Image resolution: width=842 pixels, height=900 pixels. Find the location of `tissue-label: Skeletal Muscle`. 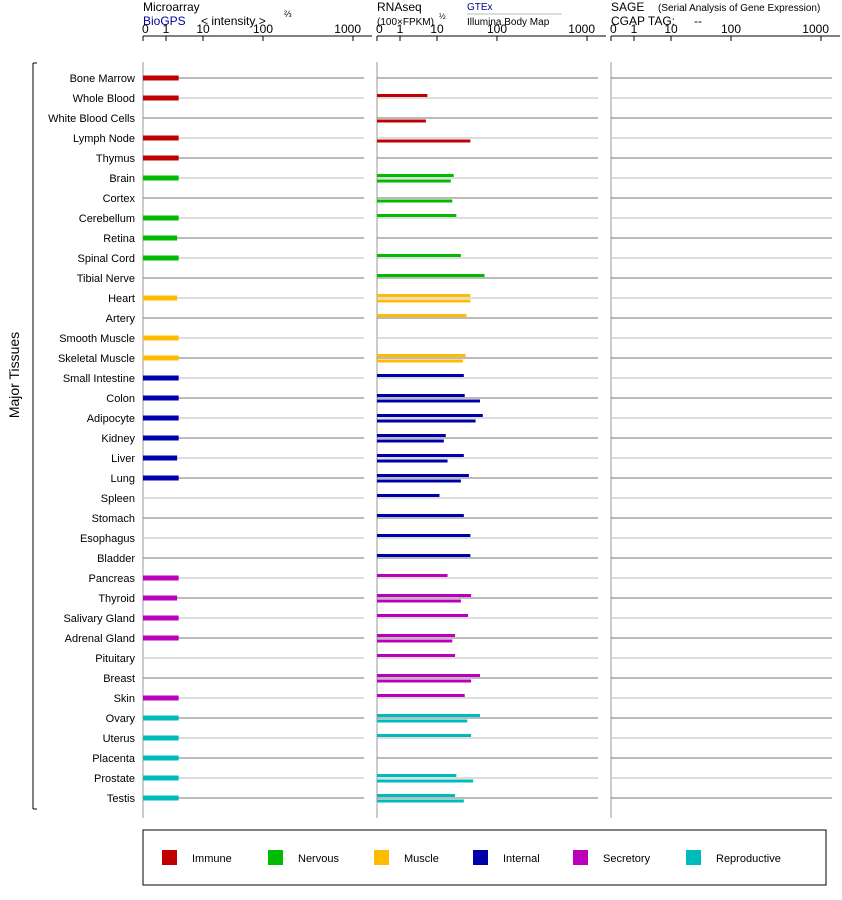

tissue-label: Skeletal Muscle is located at coordinates (96, 359).